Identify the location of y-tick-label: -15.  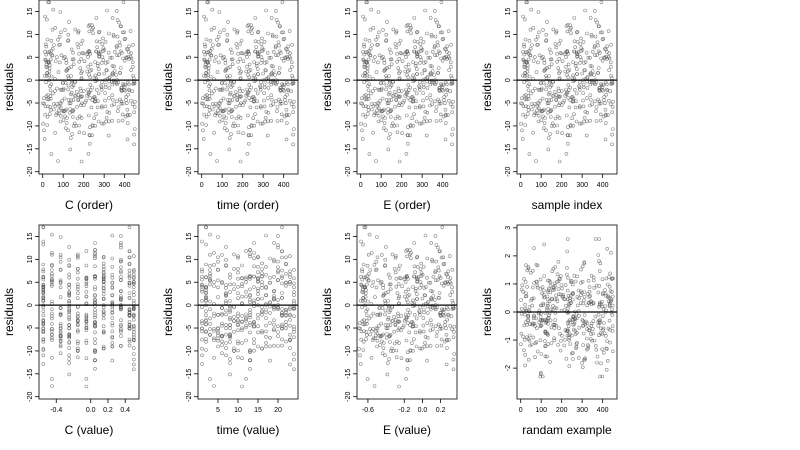
(30, 149).